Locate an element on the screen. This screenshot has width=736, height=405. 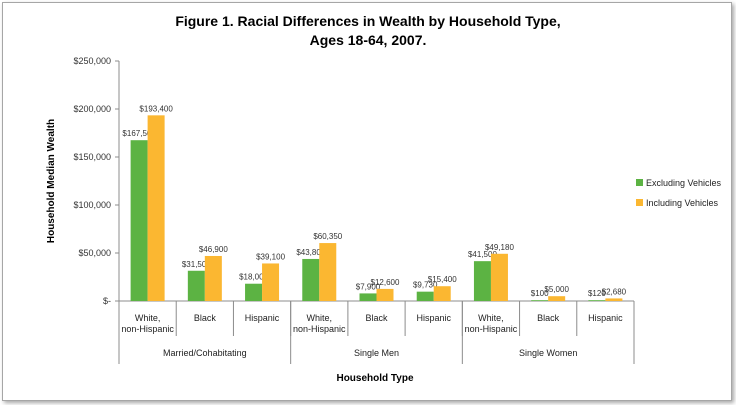
chart-title-line-2: Ages 18-64, 2007. is located at coordinates (368, 40).